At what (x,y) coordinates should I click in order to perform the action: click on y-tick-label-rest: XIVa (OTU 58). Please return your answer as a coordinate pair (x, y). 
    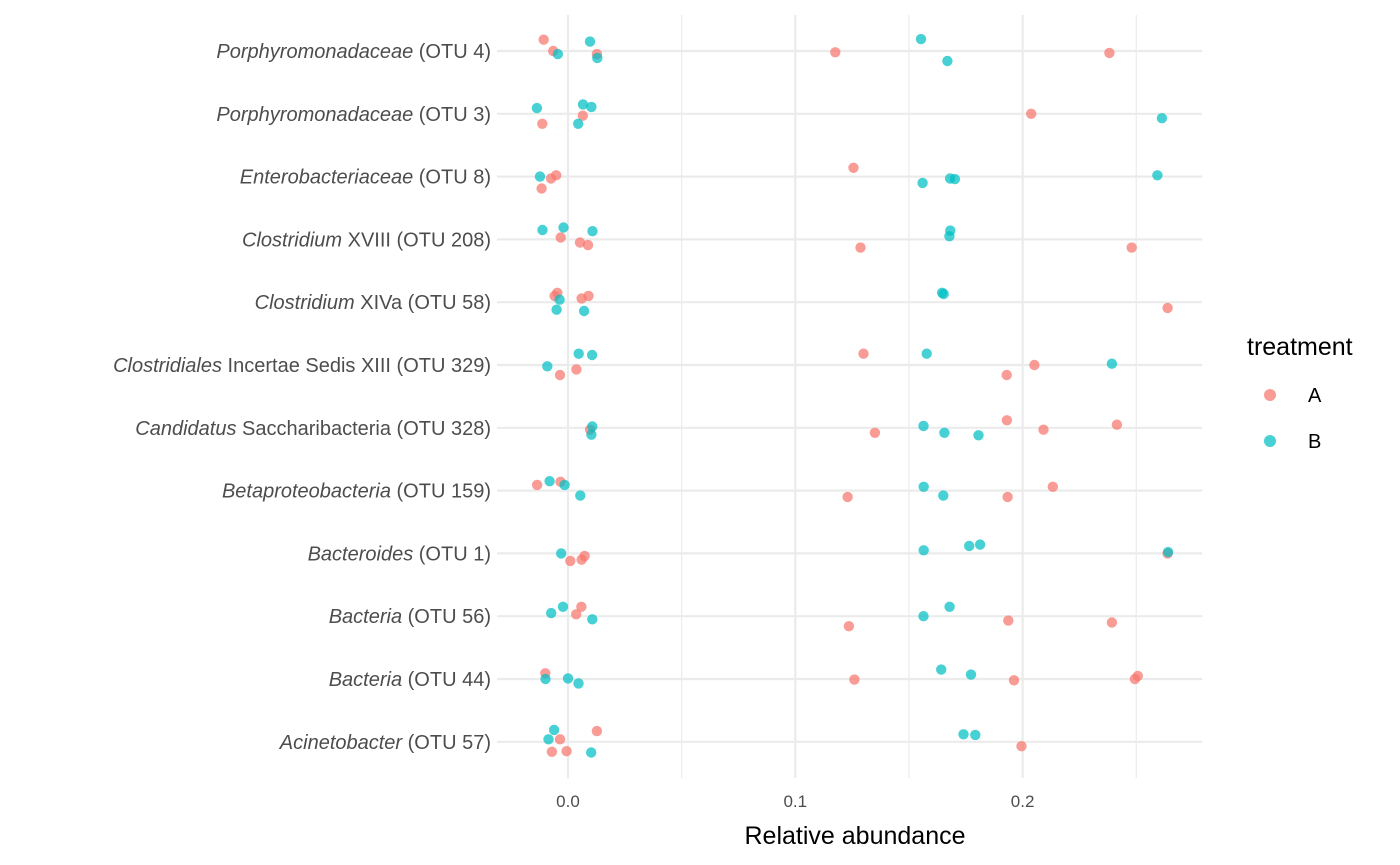
    Looking at the image, I should click on (423, 303).